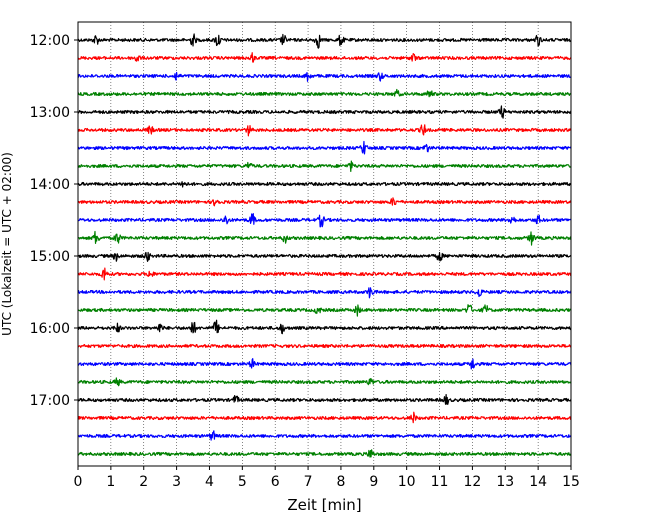 This screenshot has width=650, height=520. What do you see at coordinates (242, 482) in the screenshot?
I see `x-tick-label: 5` at bounding box center [242, 482].